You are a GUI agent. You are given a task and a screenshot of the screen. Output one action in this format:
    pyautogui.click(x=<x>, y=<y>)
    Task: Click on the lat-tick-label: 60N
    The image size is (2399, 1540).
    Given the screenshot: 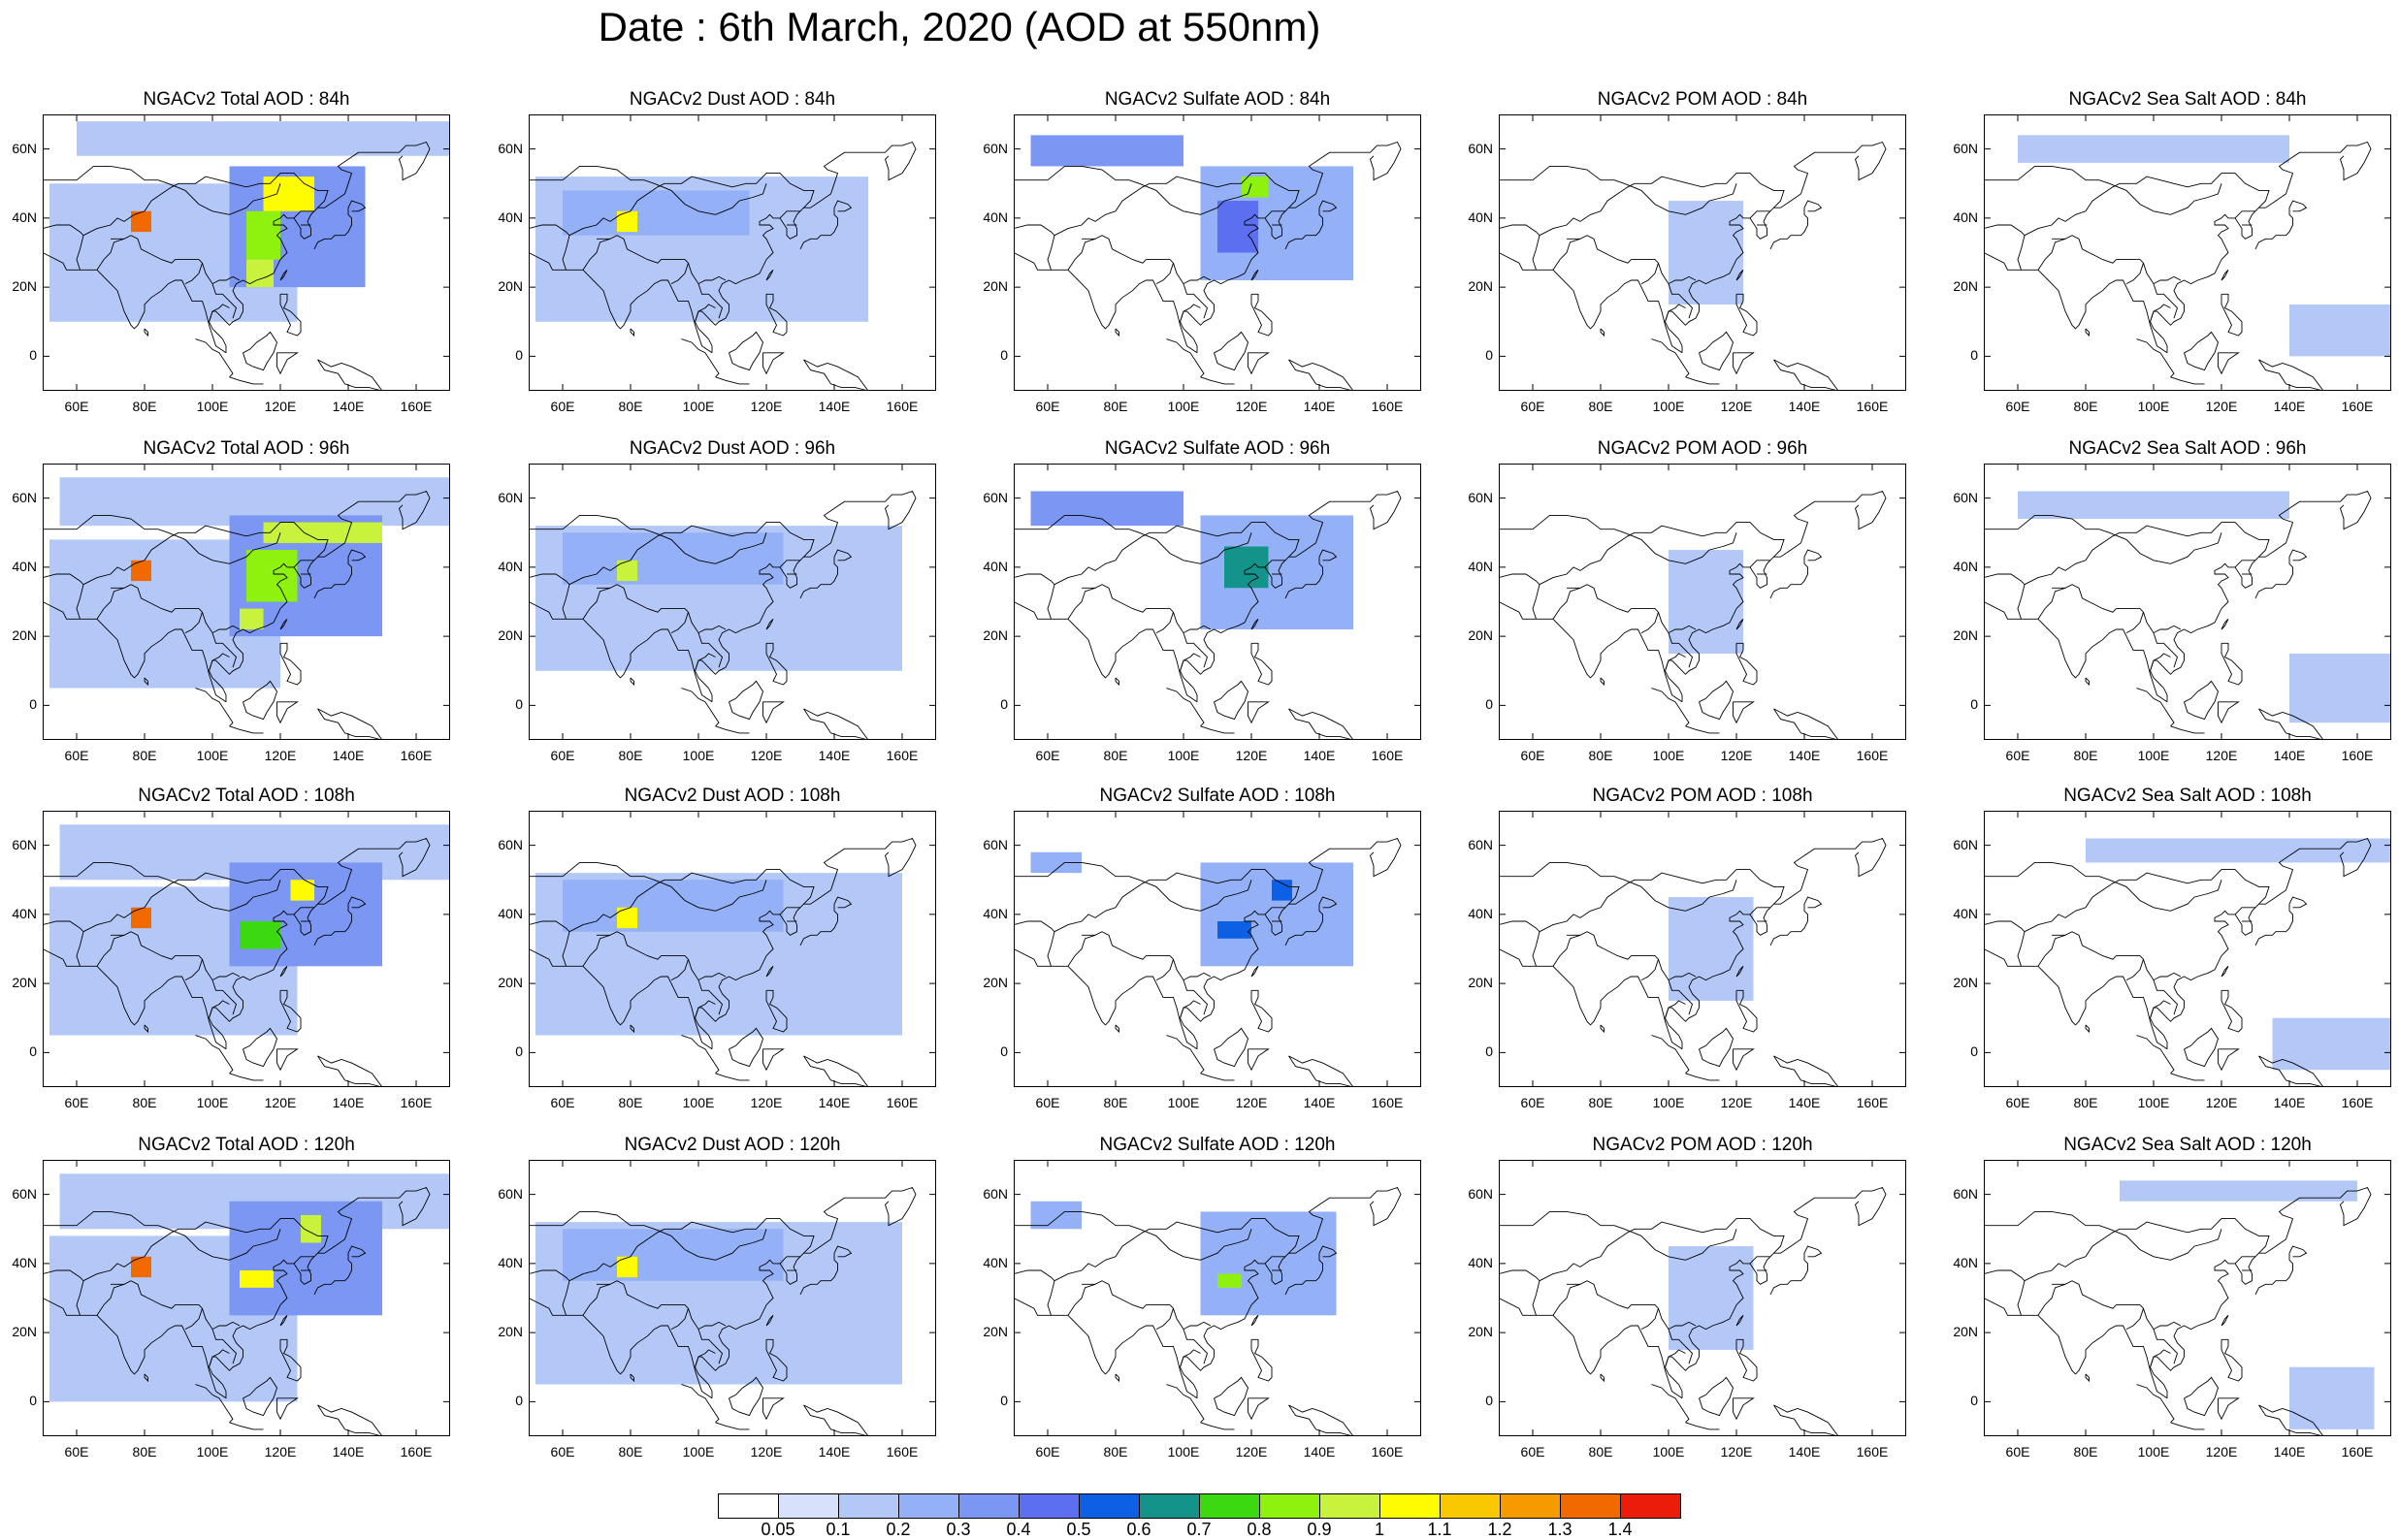 What is the action you would take?
    pyautogui.click(x=24, y=497)
    